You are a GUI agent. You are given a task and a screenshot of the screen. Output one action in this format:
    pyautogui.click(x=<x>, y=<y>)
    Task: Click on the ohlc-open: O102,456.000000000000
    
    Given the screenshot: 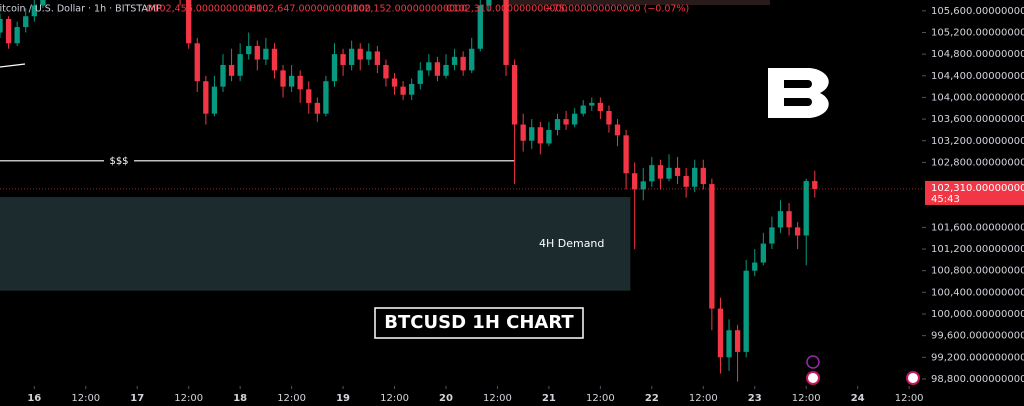 What is the action you would take?
    pyautogui.click(x=207, y=9)
    